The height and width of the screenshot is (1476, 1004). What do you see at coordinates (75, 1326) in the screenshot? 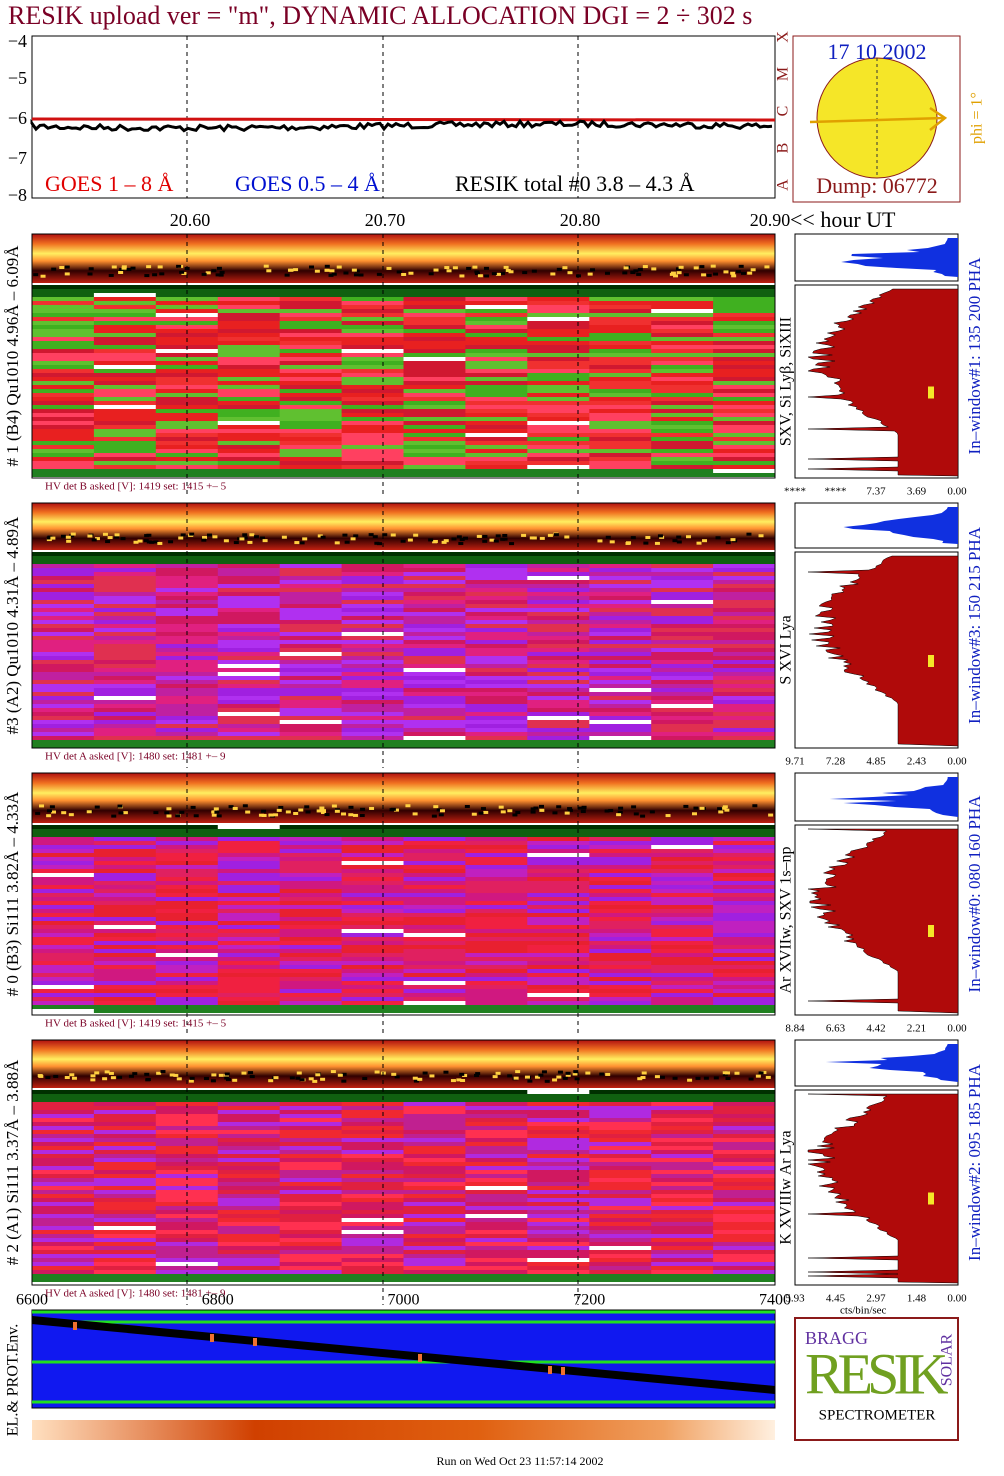
I see `env-event` at bounding box center [75, 1326].